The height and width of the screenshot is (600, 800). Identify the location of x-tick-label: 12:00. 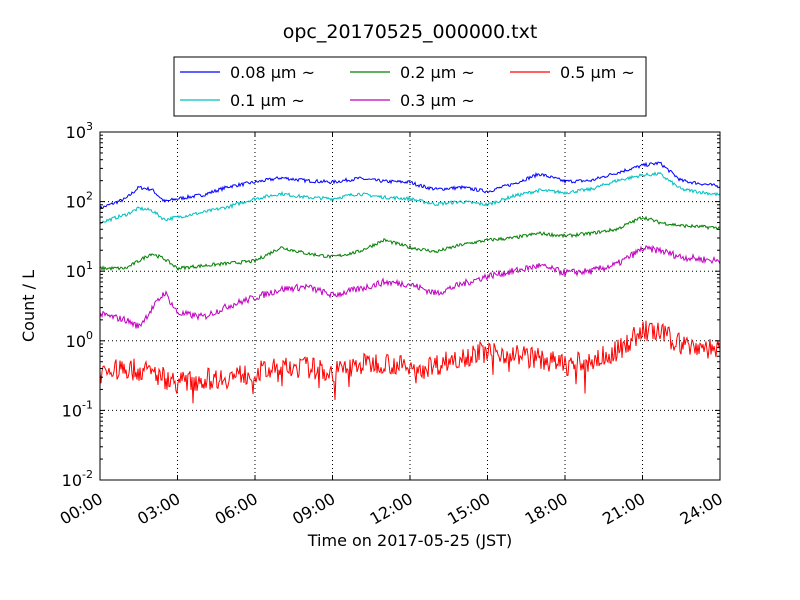
(391, 509).